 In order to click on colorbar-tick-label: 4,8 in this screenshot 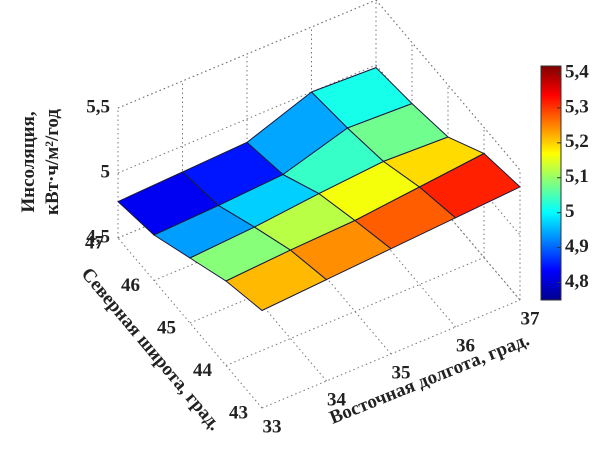, I will do `click(577, 281)`.